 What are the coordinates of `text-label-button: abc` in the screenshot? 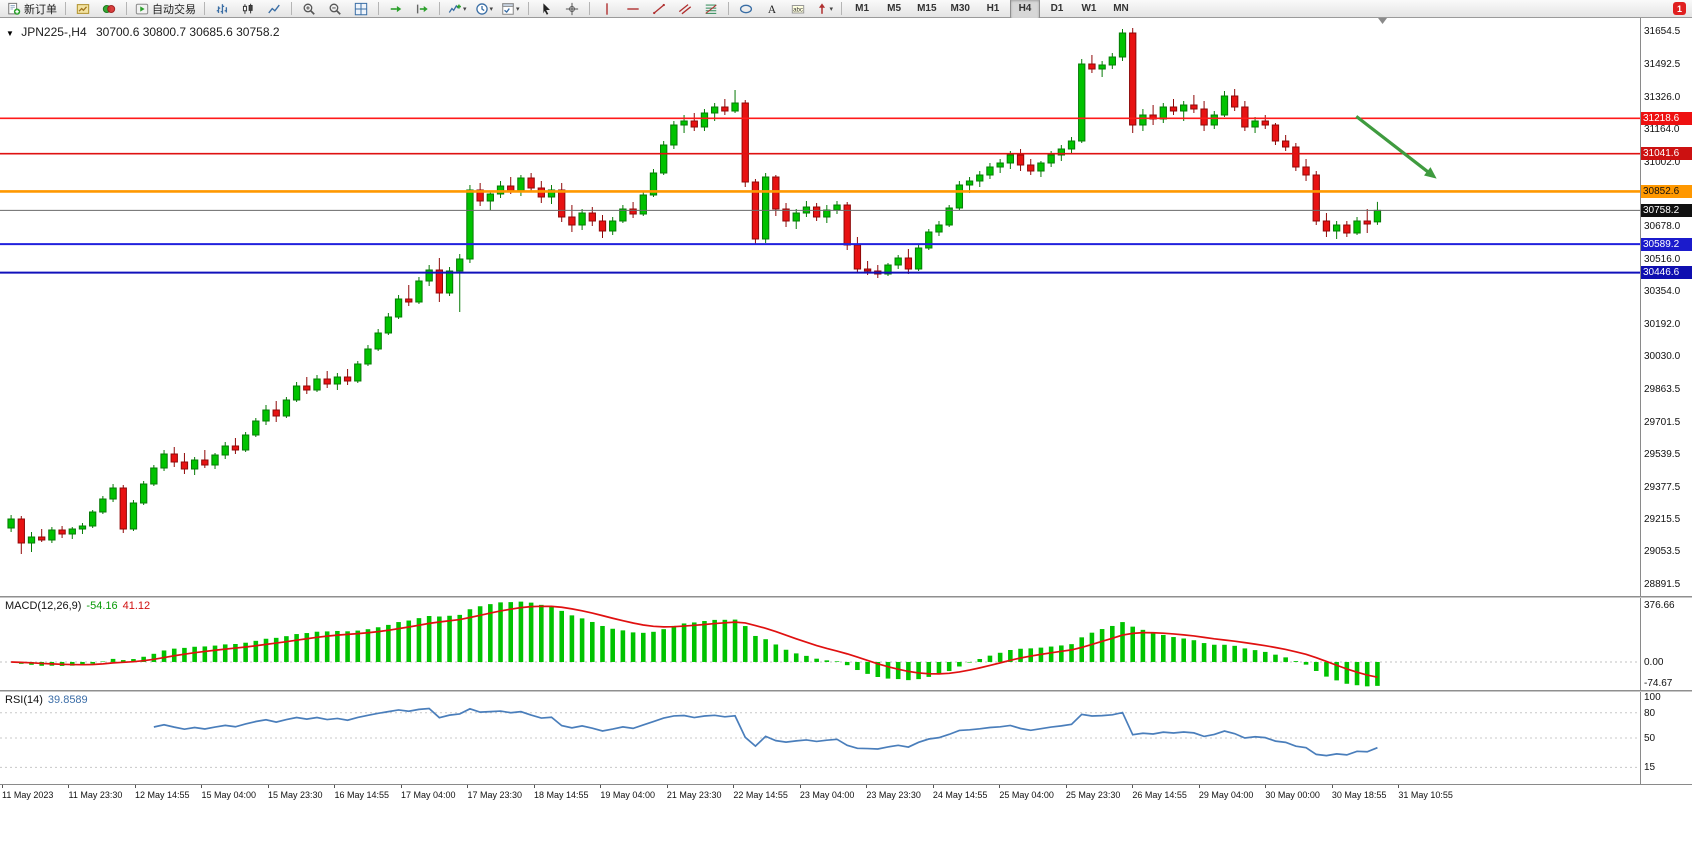 It's located at (798, 9).